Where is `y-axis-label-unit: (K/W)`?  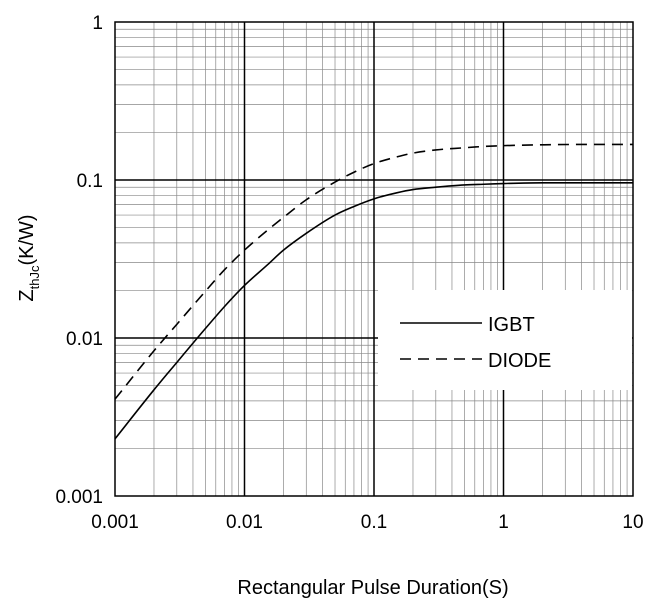
y-axis-label-unit: (K/W) is located at coordinates (27, 239).